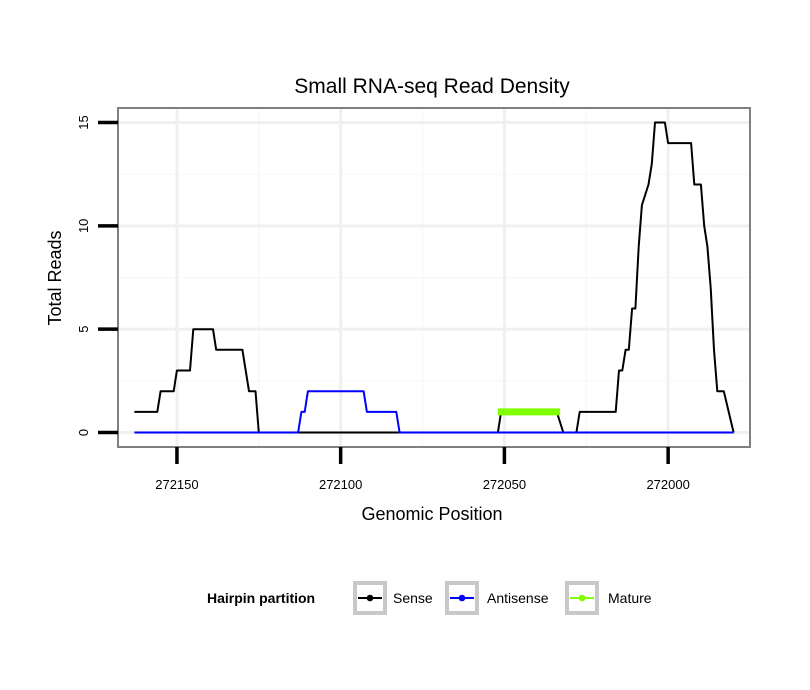  I want to click on y-axis: 0 5 10 15, so click(97, 275).